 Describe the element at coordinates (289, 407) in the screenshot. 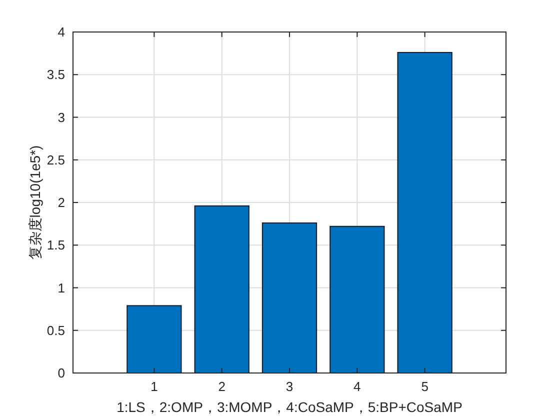

I see `x-axis-title: 1:LS，2:OMP，3:MOMP，4:CoSaMP，5:BP+CoSaMP` at that location.